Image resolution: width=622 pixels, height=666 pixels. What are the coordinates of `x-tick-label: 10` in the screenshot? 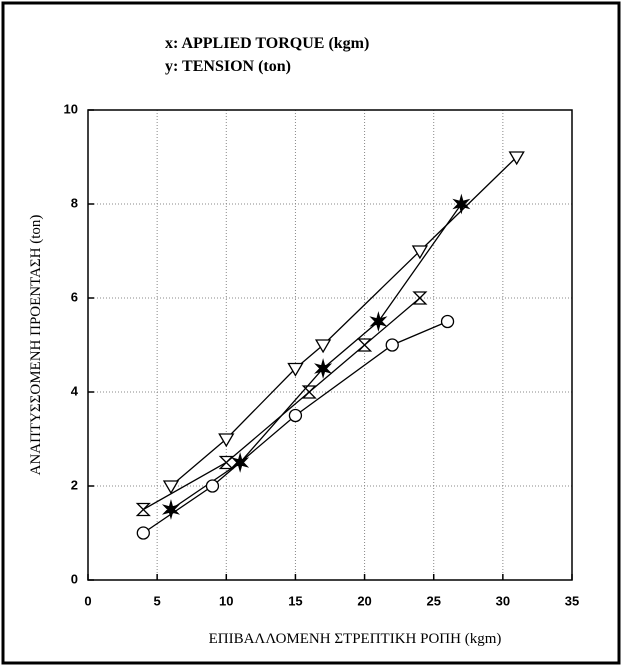 It's located at (226, 600).